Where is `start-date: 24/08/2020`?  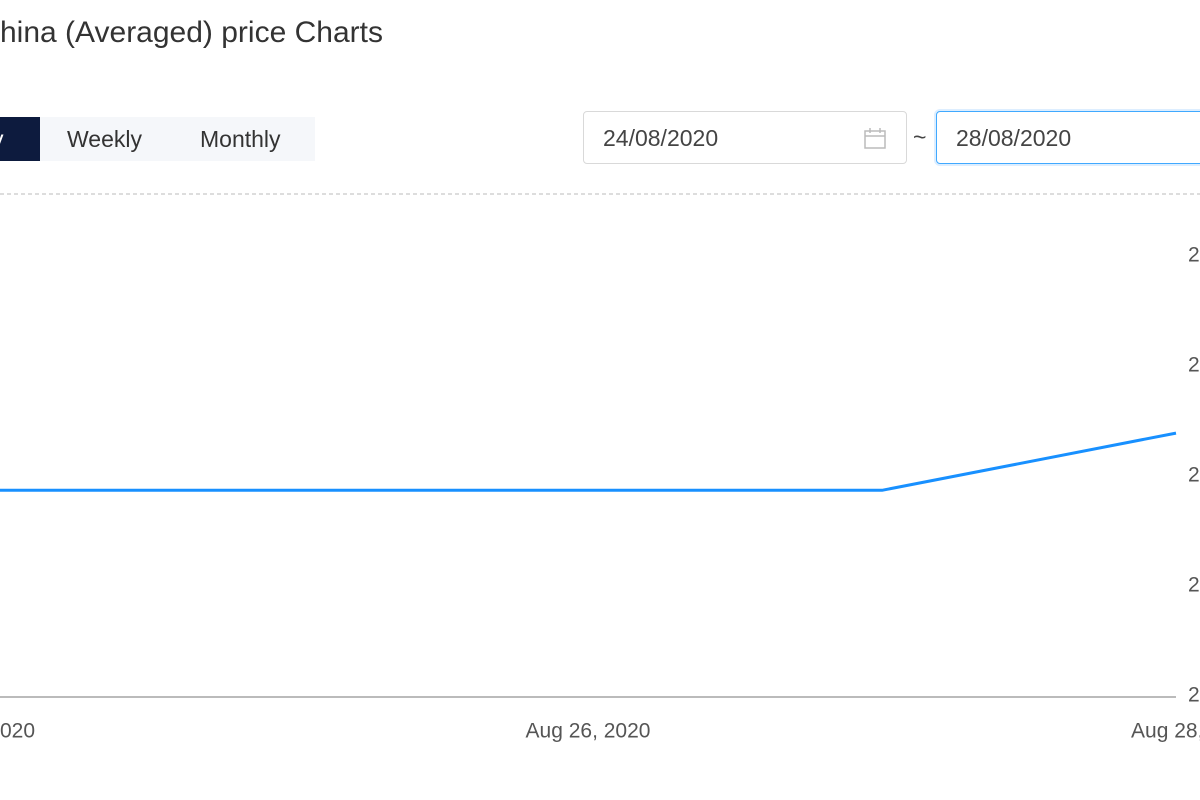
start-date: 24/08/2020 is located at coordinates (661, 138).